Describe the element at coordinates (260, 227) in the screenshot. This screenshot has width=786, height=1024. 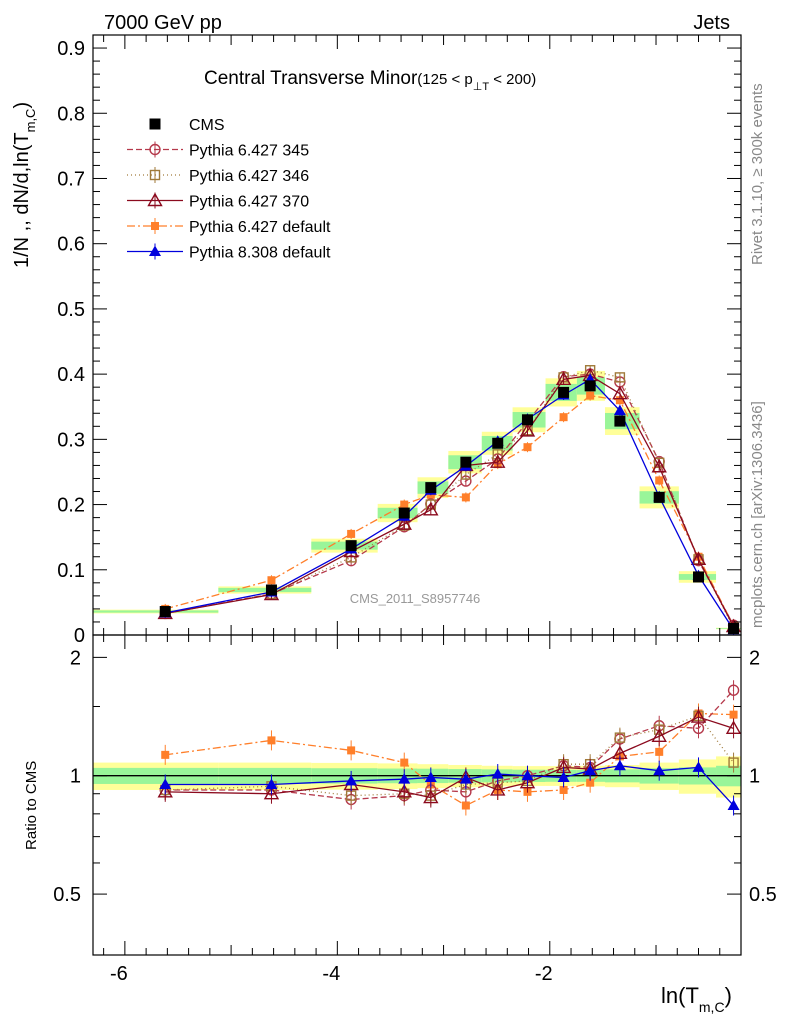
I see `legend-label: Pythia 6.427 default` at that location.